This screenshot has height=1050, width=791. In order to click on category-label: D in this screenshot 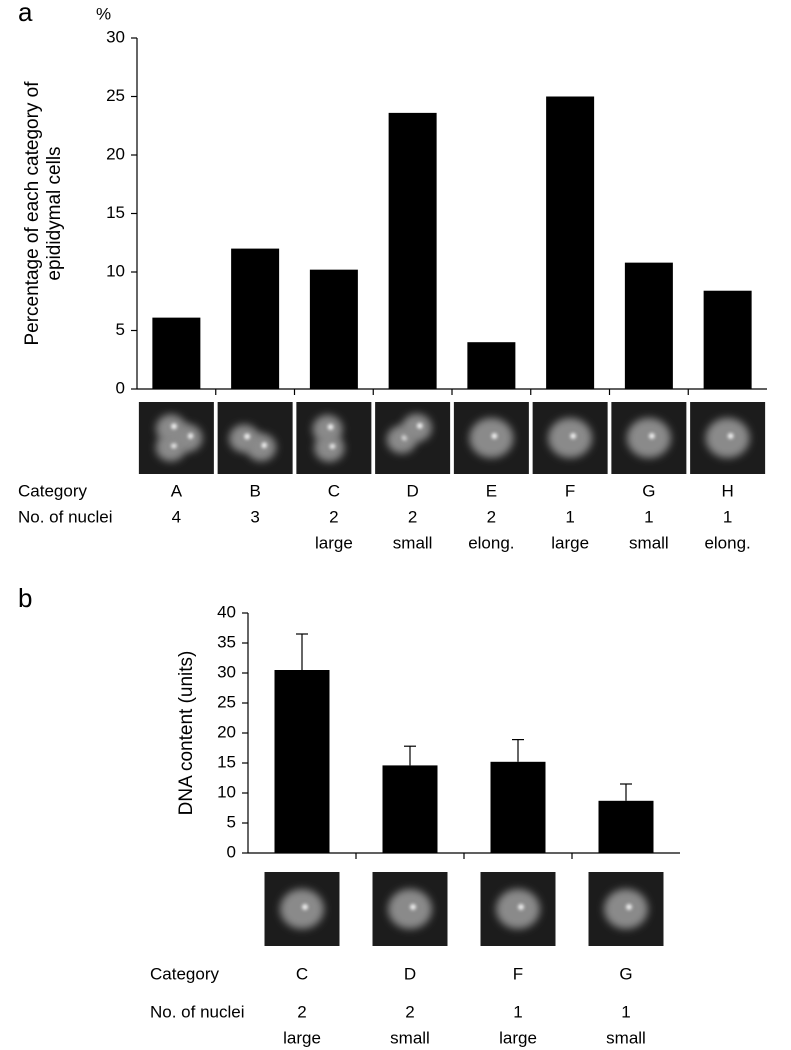, I will do `click(410, 973)`.